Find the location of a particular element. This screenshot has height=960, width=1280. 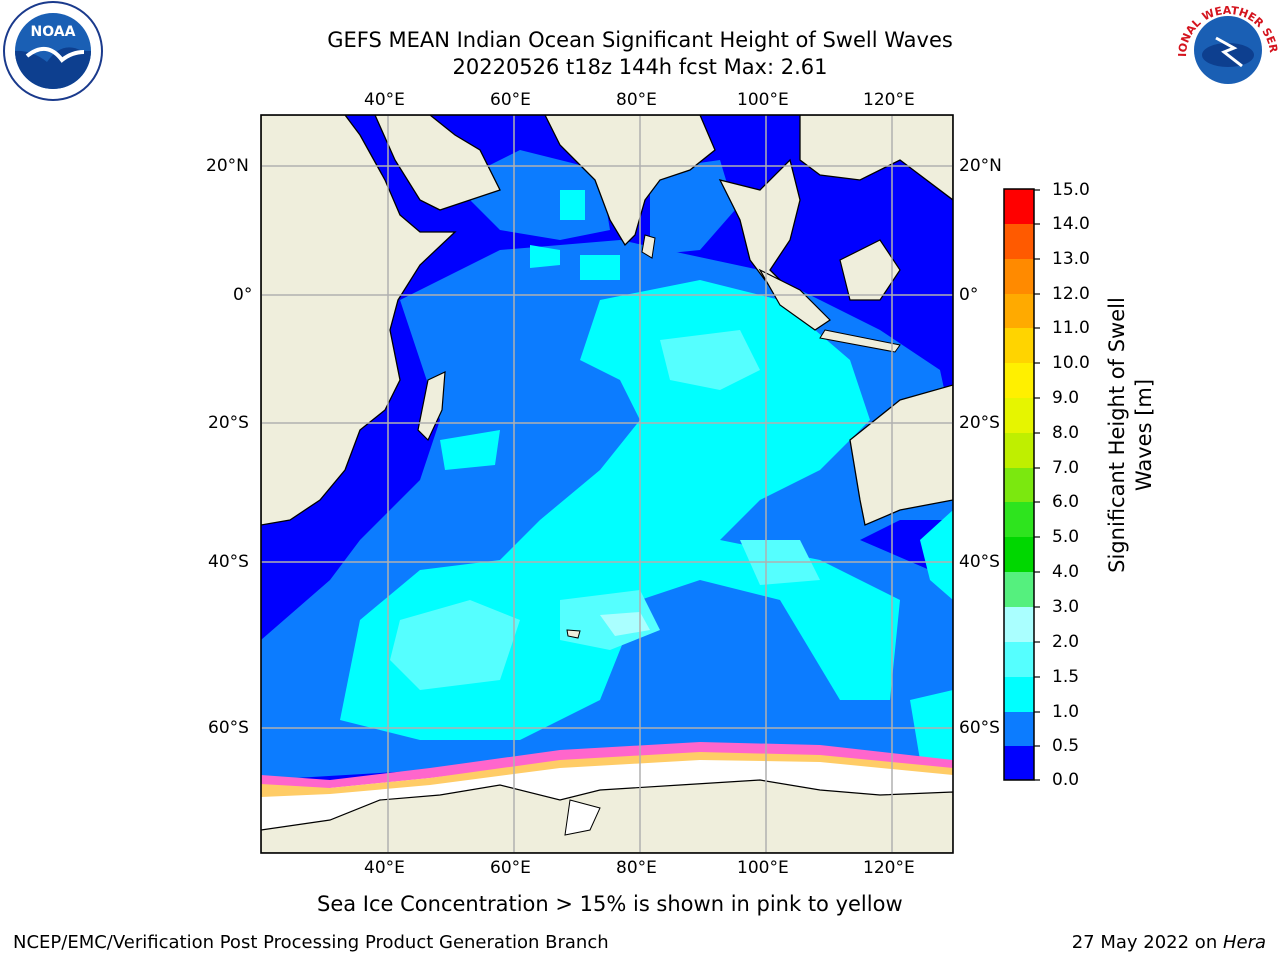

noaa-logo: NOAA is located at coordinates (53, 51).